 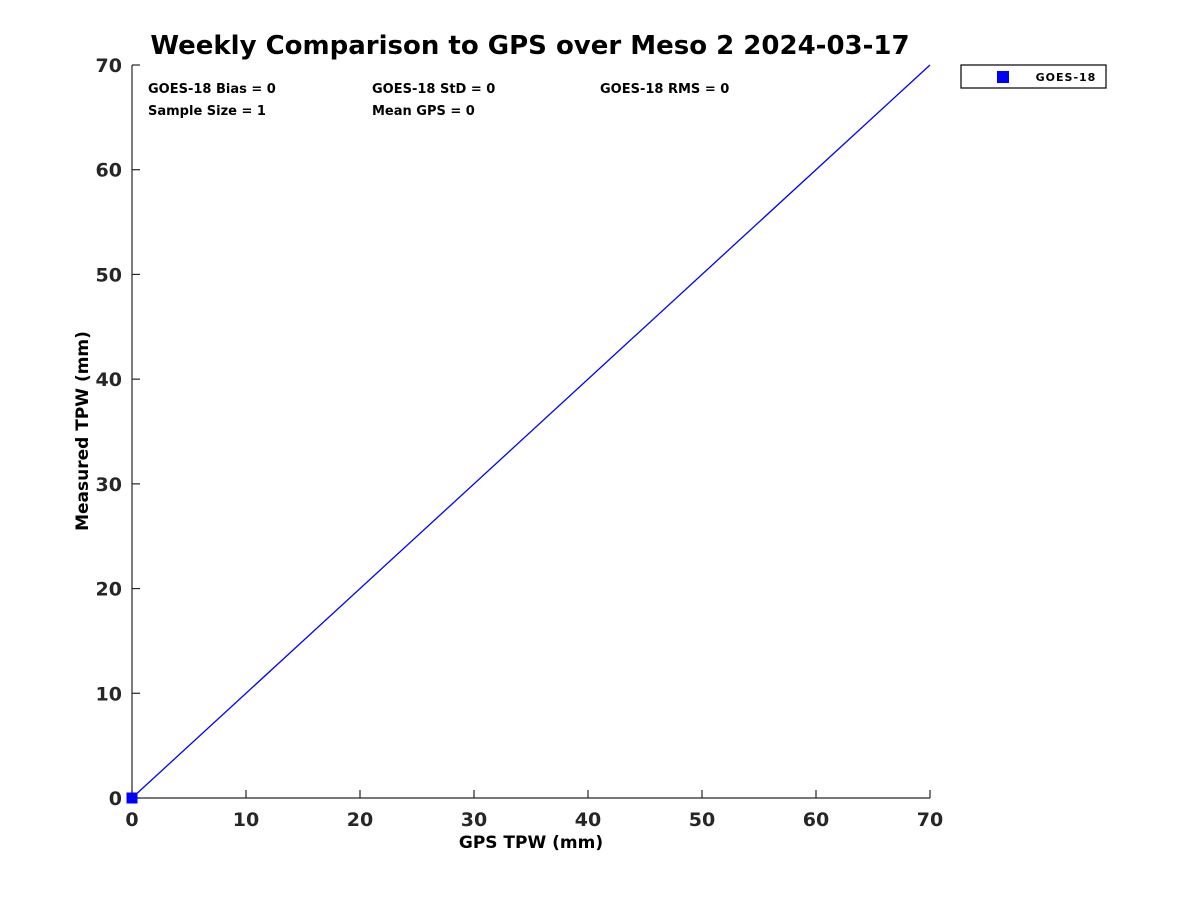 I want to click on y-tick-label: 30, so click(x=109, y=485).